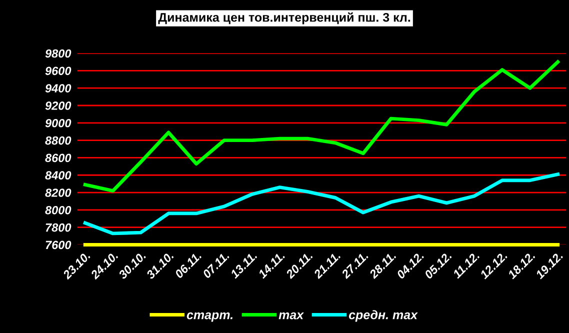 The image size is (569, 333). Describe the element at coordinates (291, 316) in the screenshot. I see `legend-label: max` at that location.